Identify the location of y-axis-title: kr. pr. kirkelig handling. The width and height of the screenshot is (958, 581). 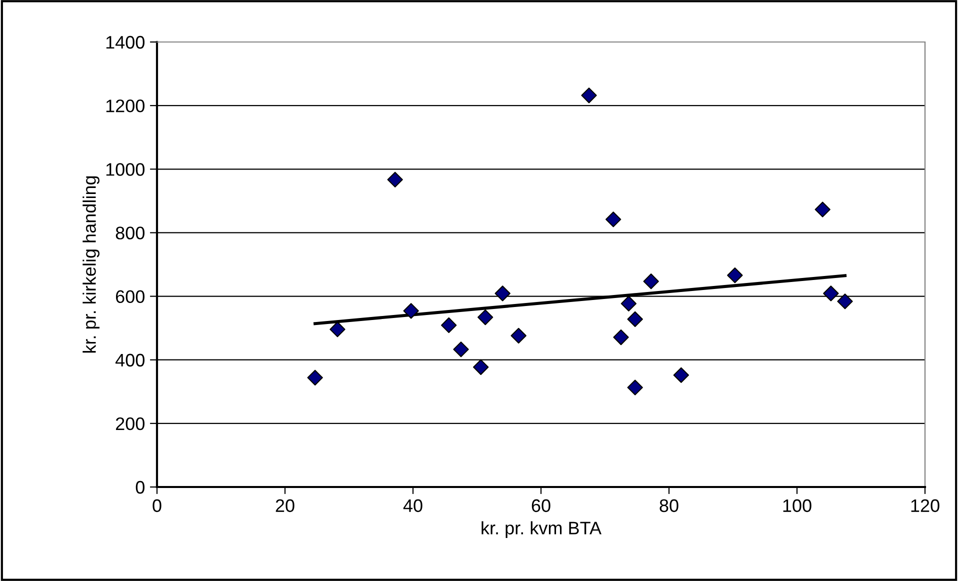
(91, 264).